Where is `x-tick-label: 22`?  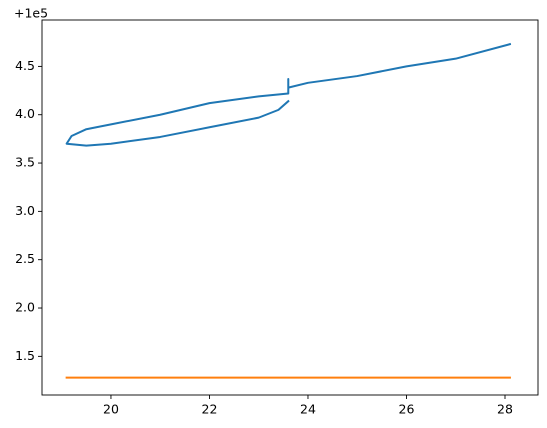 x-tick-label: 22 is located at coordinates (210, 409).